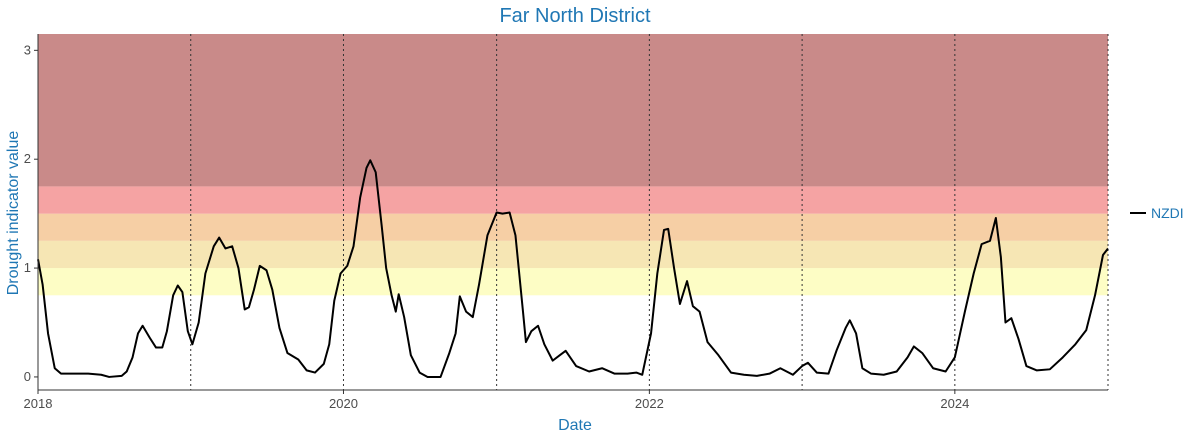 Image resolution: width=1200 pixels, height=439 pixels. What do you see at coordinates (38, 403) in the screenshot?
I see `x-tick-label-2018: 2018` at bounding box center [38, 403].